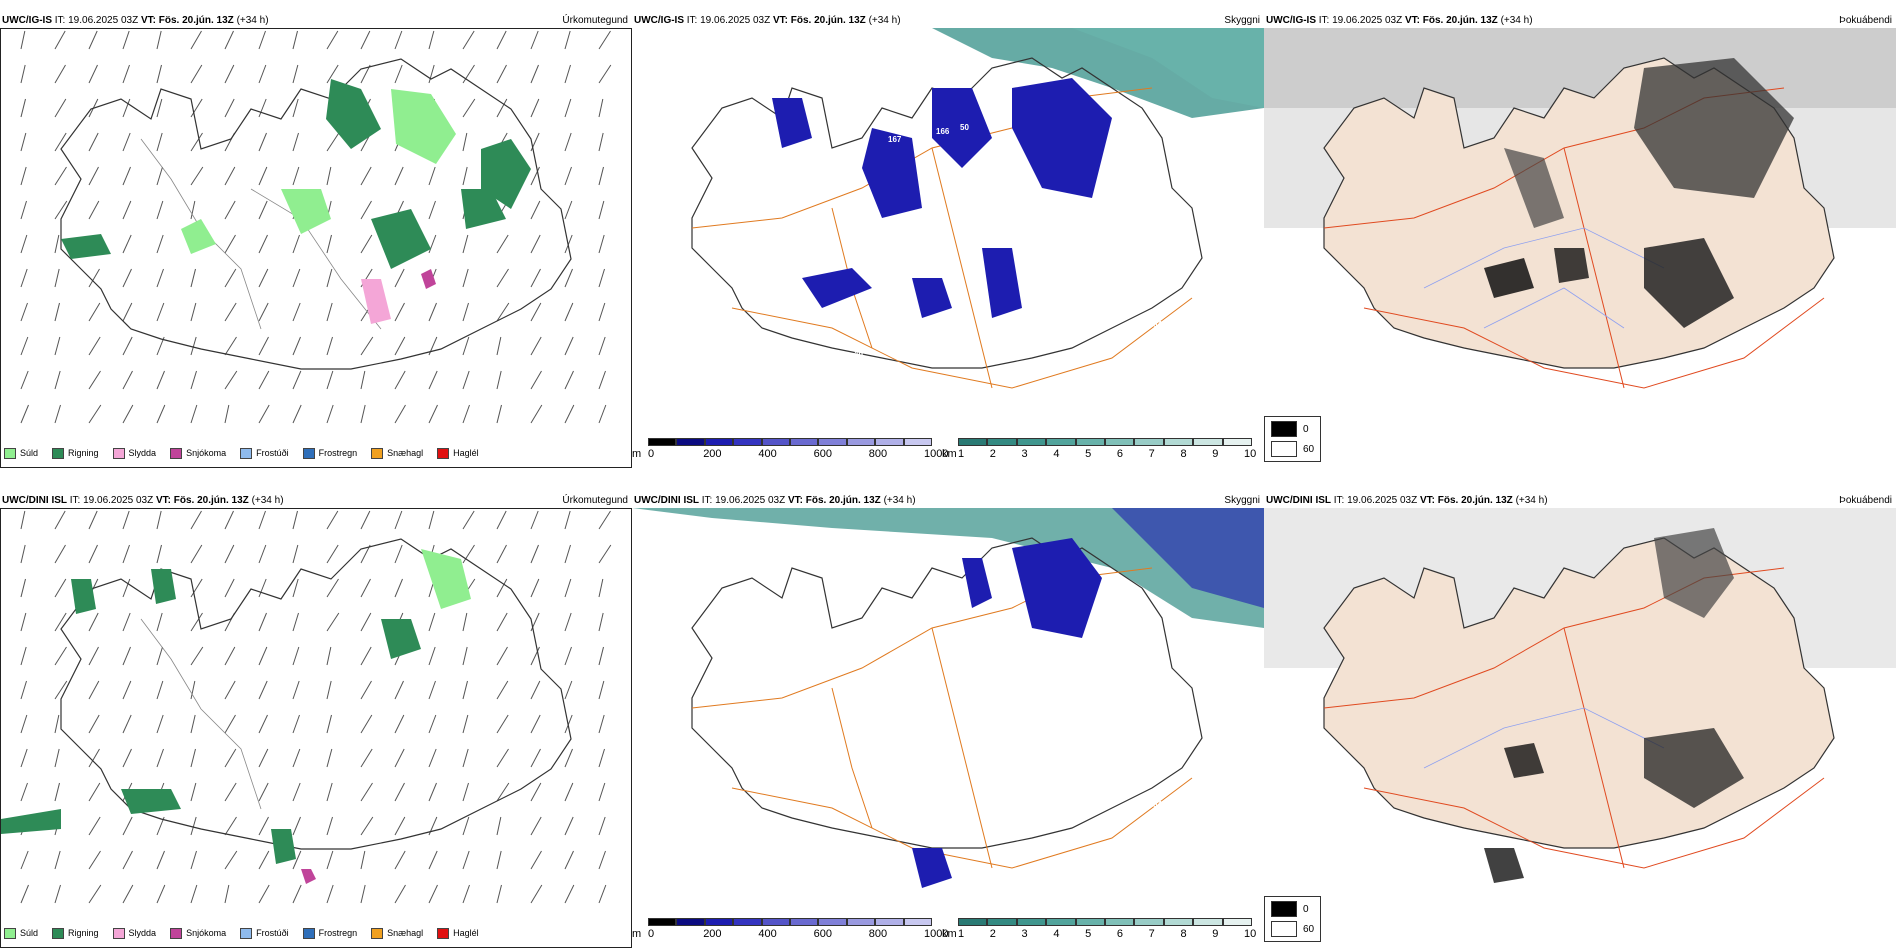  Describe the element at coordinates (1104, 767) in the screenshot. I see `visibility-value: 41` at that location.